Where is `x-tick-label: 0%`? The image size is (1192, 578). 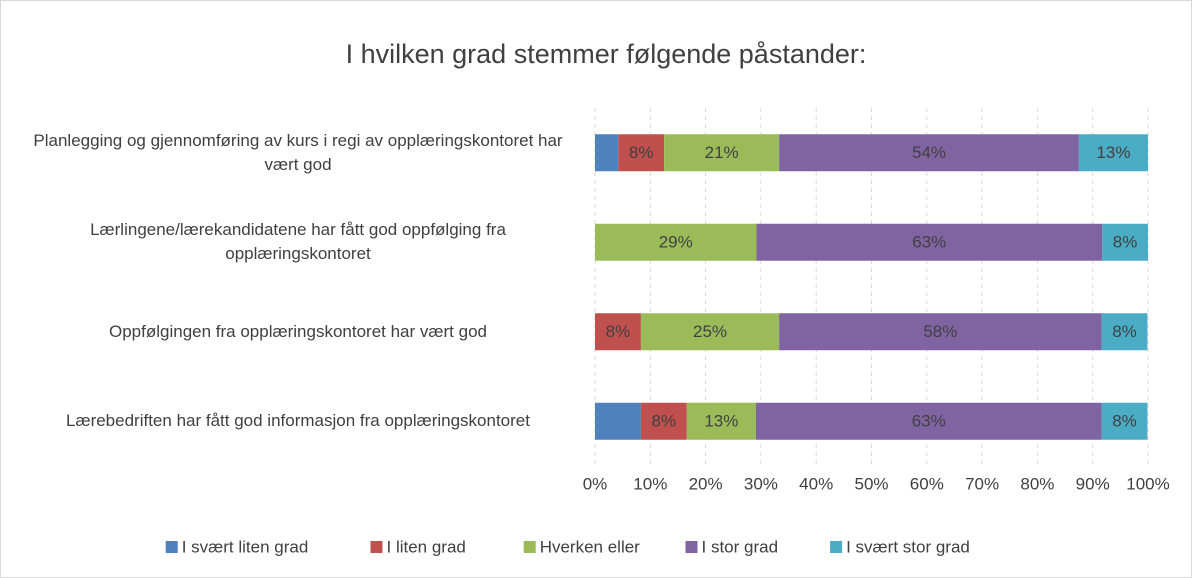
x-tick-label: 0% is located at coordinates (595, 483).